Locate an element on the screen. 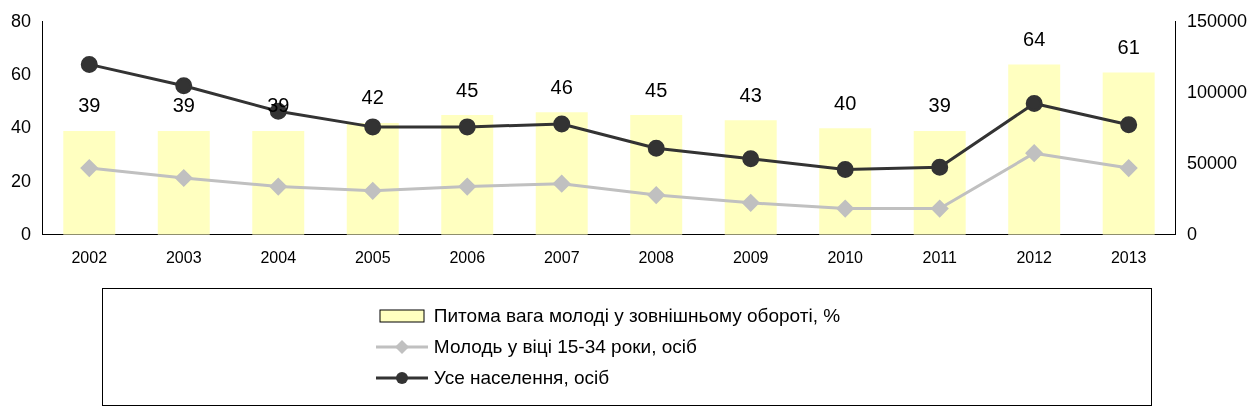  x-tick-label: 2012 is located at coordinates (1034, 257).